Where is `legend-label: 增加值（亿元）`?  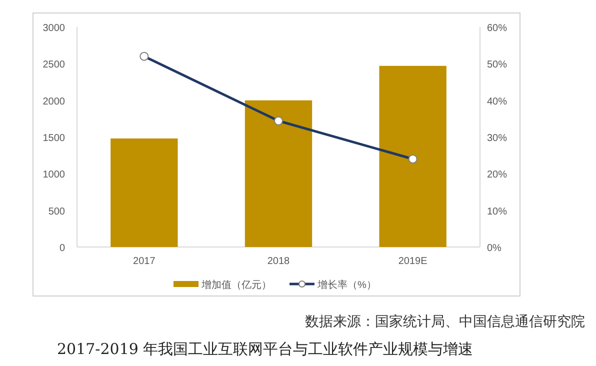
legend-label: 增加值（亿元） is located at coordinates (236, 285).